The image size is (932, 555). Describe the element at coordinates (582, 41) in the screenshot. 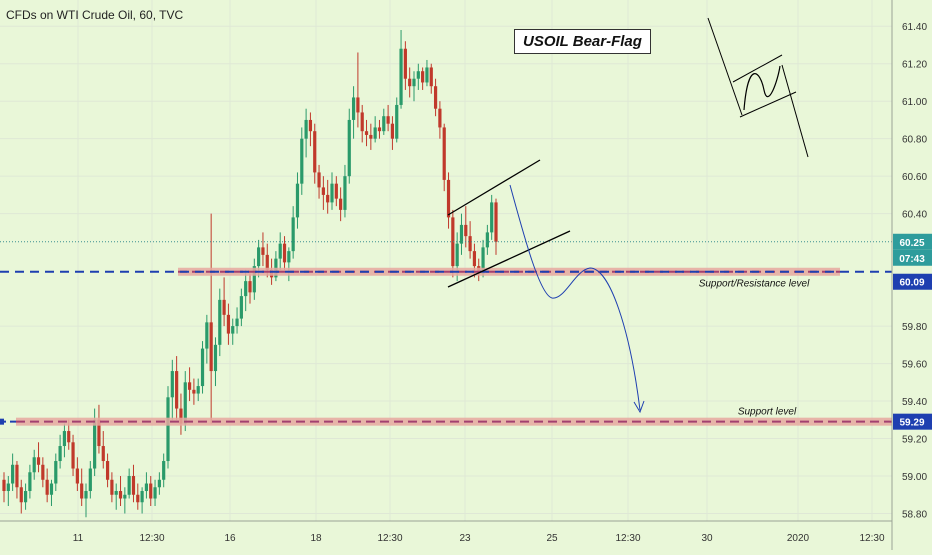

I see `annotation-title: USOIL Bear-Flag` at that location.